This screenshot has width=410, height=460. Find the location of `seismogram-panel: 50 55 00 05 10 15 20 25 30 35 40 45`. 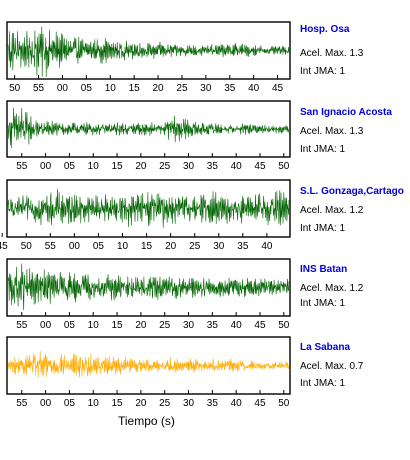

seismogram-panel: 50 55 00 05 10 15 20 25 30 35 40 45 is located at coordinates (148, 57).